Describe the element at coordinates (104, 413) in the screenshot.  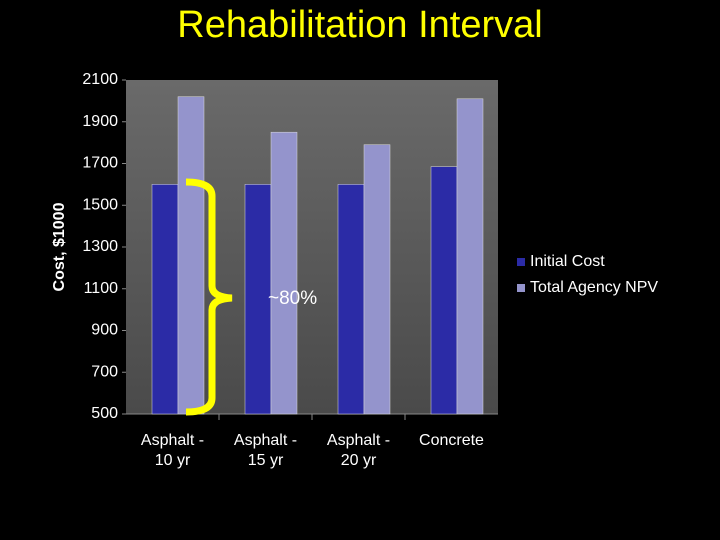
I see `y-tick-label: 500` at that location.